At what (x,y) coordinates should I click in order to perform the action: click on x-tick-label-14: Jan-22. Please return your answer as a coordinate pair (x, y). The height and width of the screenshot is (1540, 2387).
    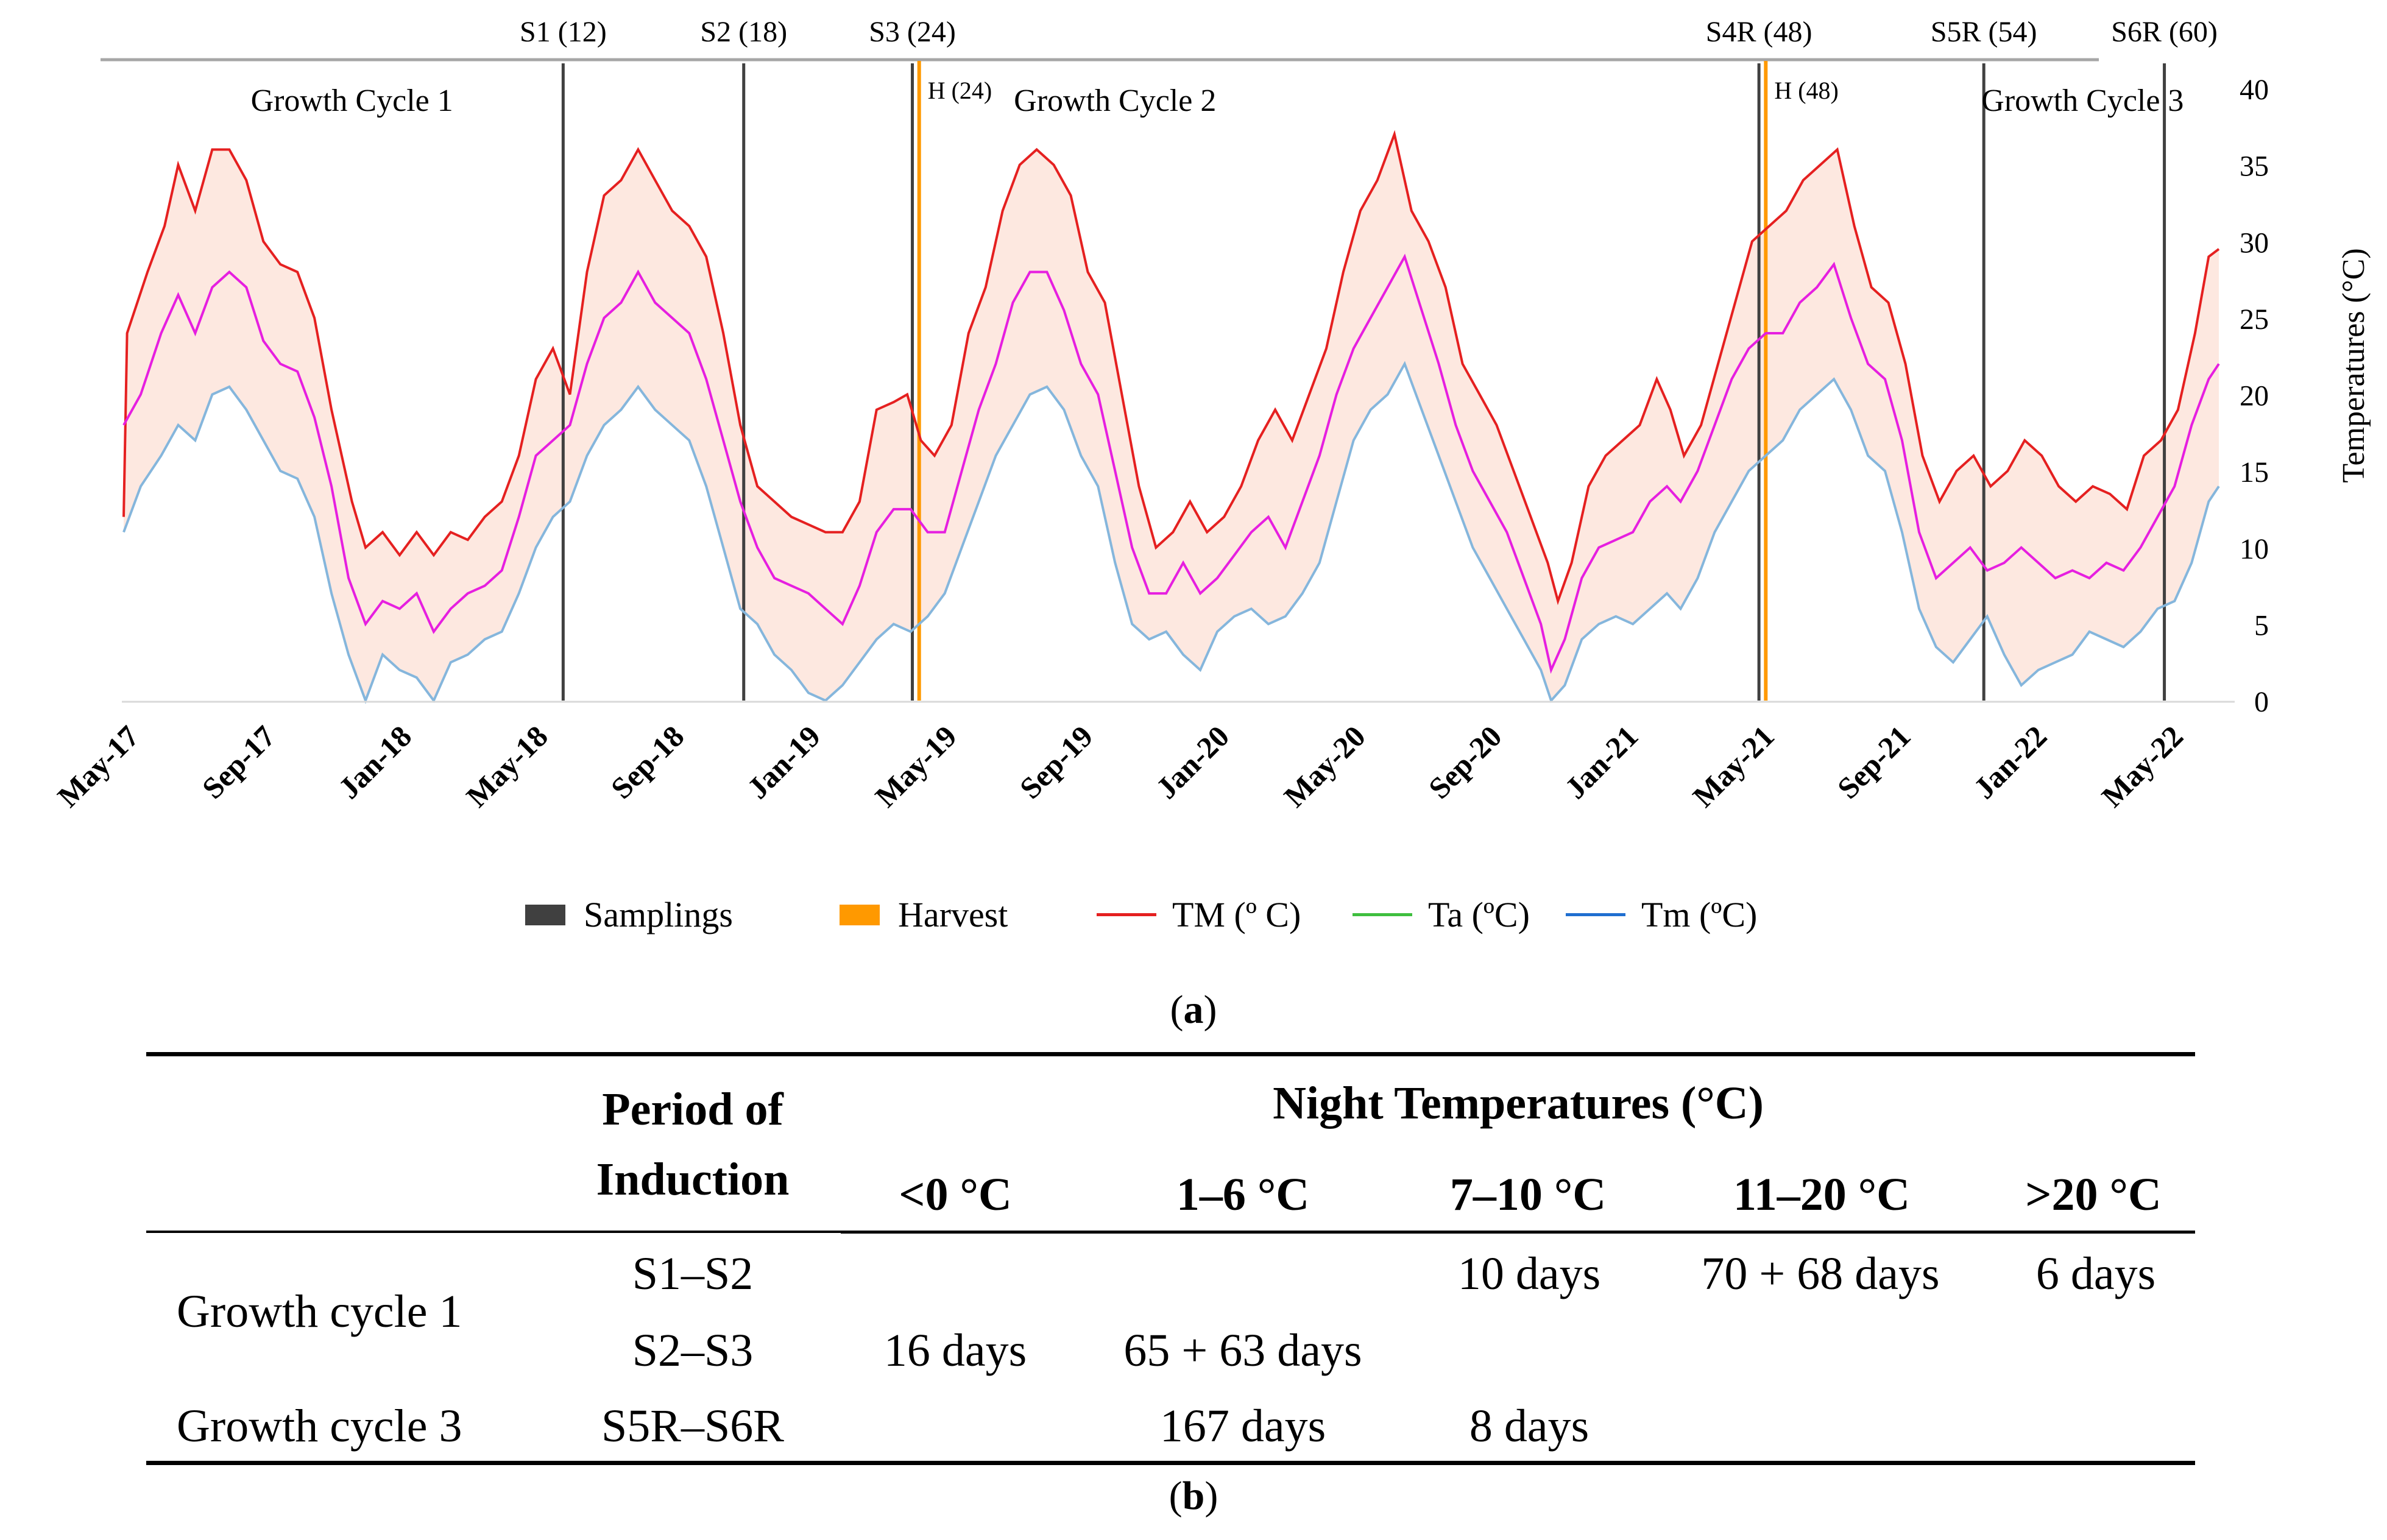
    Looking at the image, I should click on (2010, 762).